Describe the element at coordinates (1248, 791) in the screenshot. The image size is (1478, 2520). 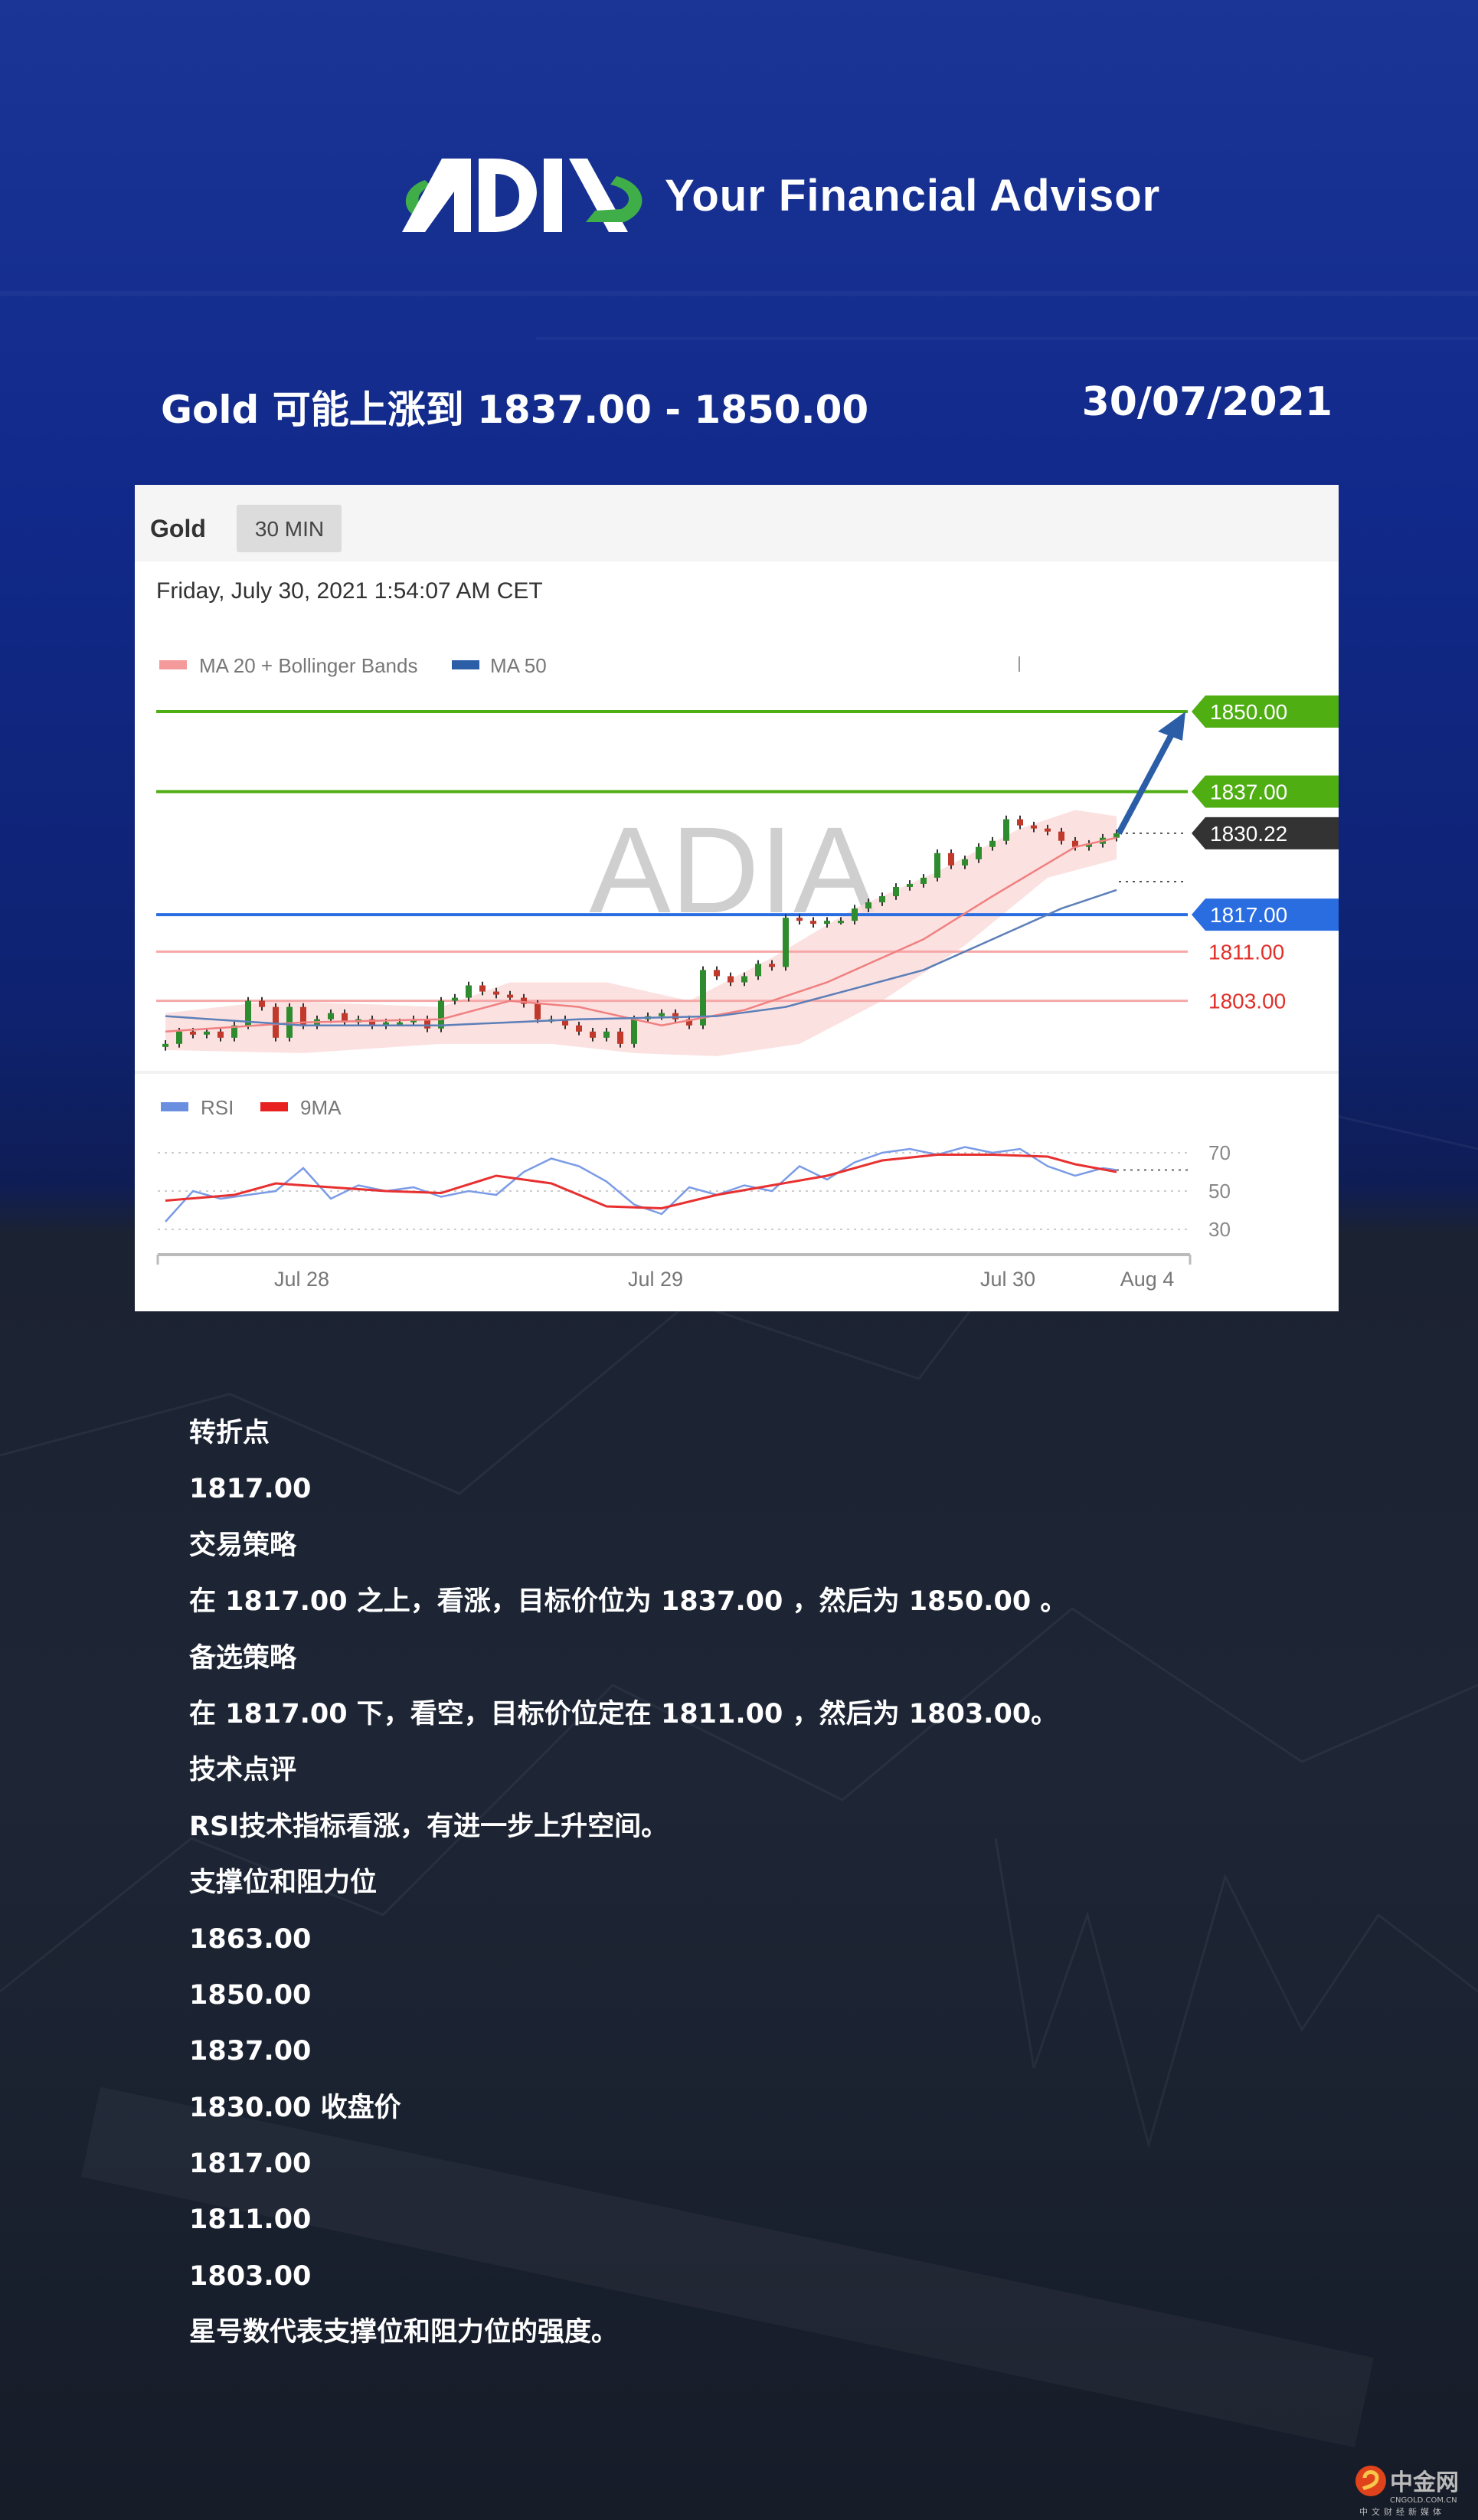
I see `level-label-1837.00: 1837.00` at that location.